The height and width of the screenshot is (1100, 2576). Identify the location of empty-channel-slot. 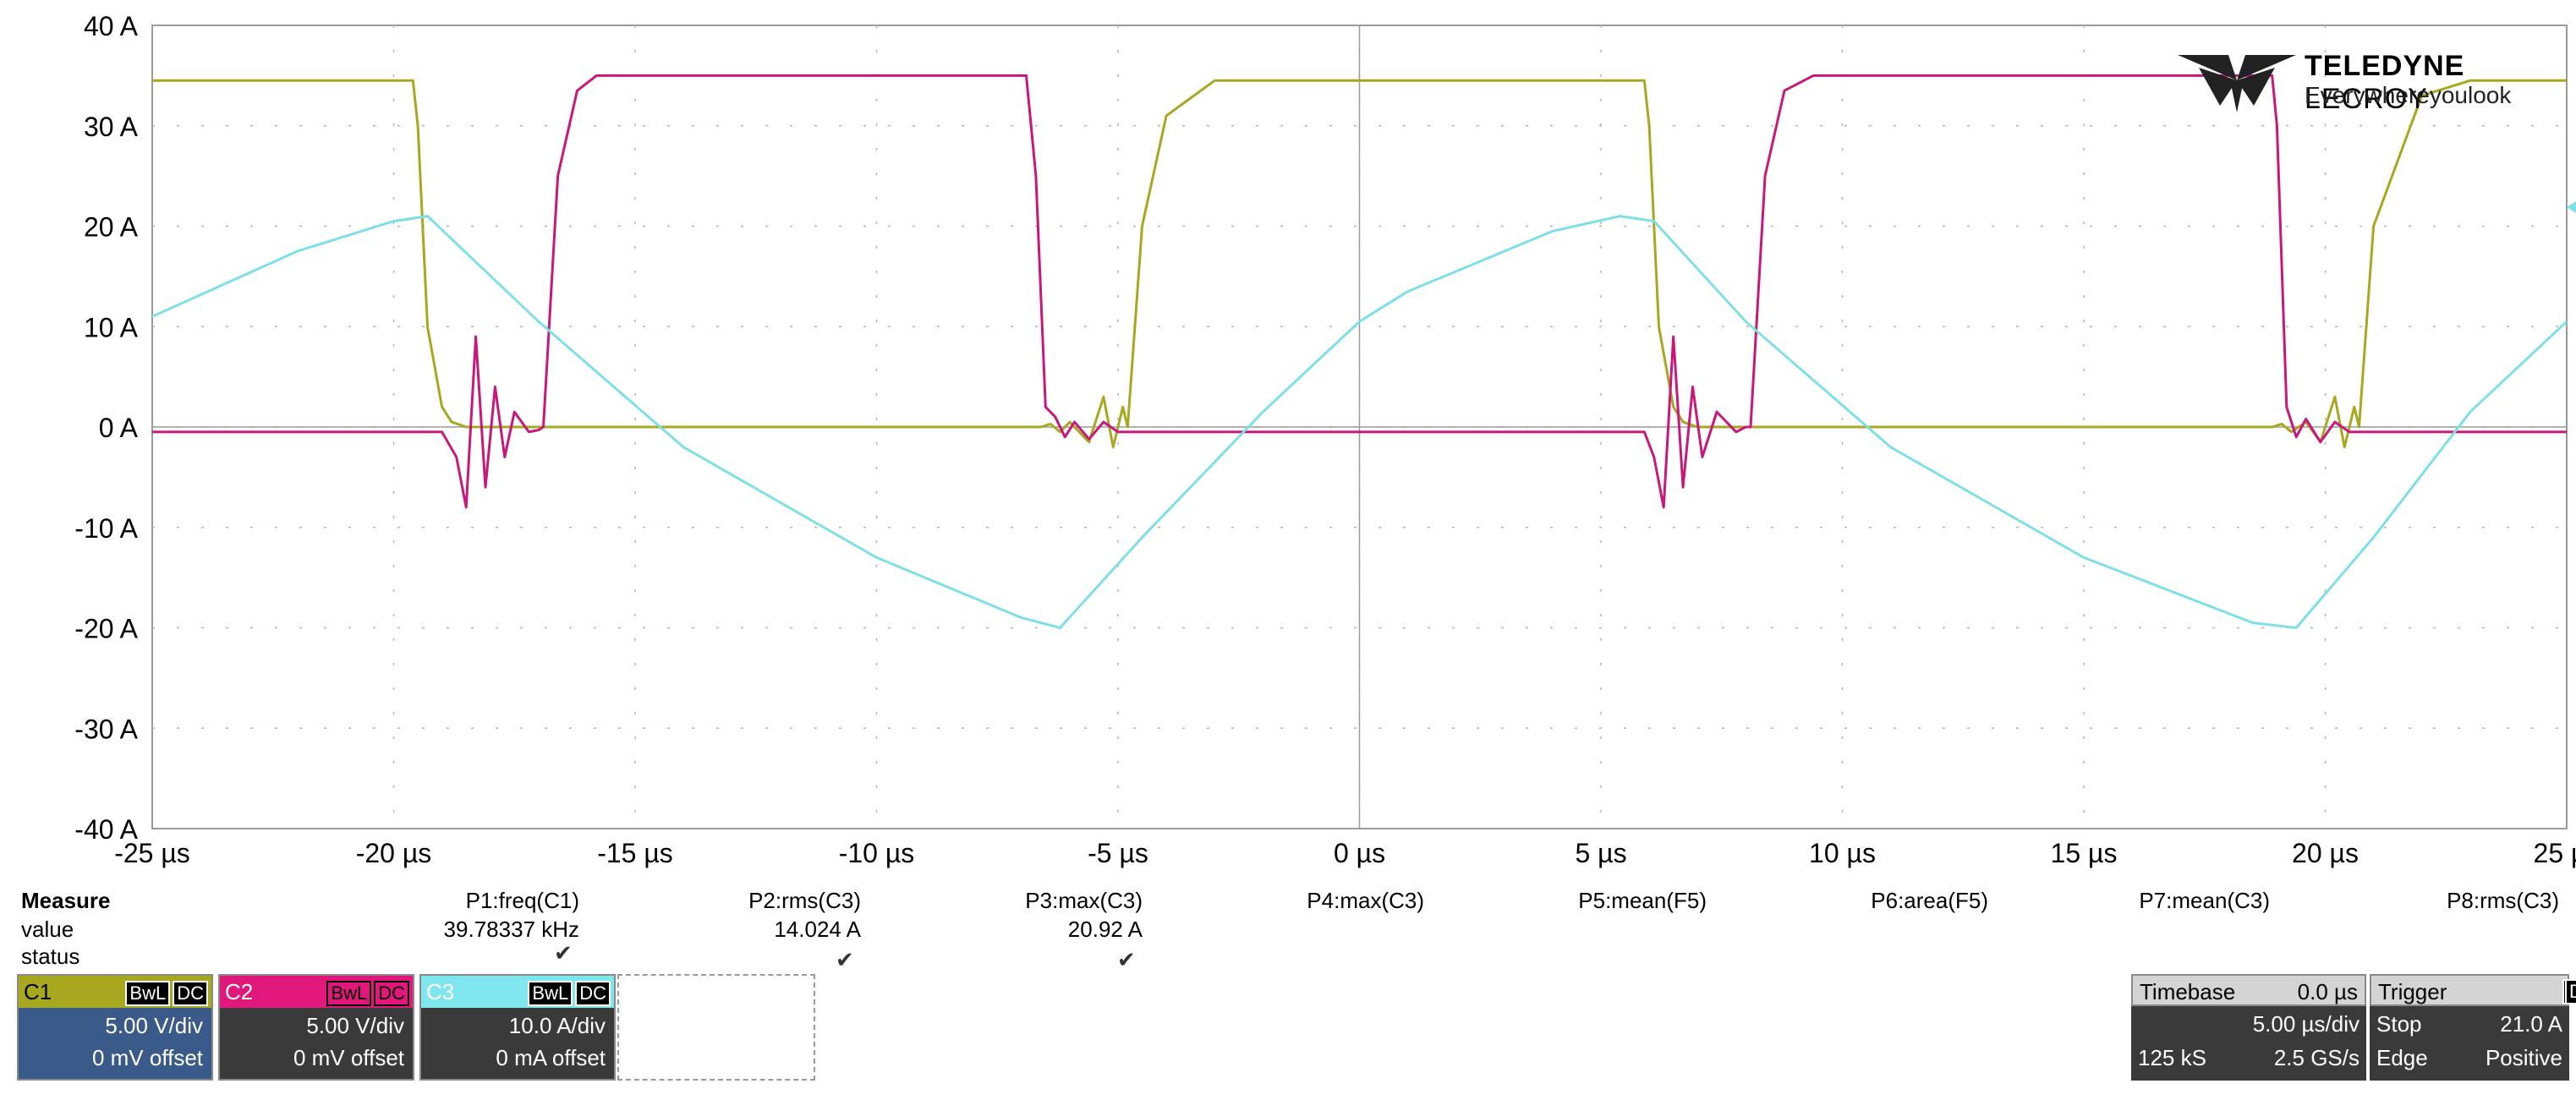
(716, 1027).